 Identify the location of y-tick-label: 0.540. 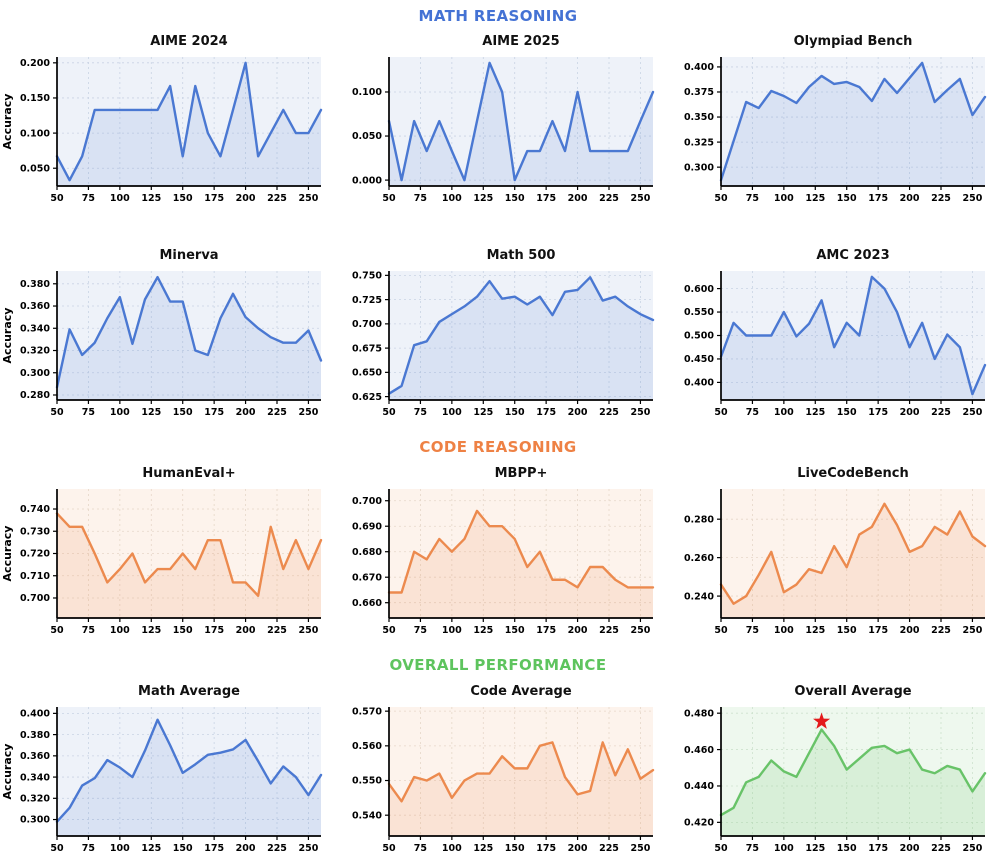
(367, 815).